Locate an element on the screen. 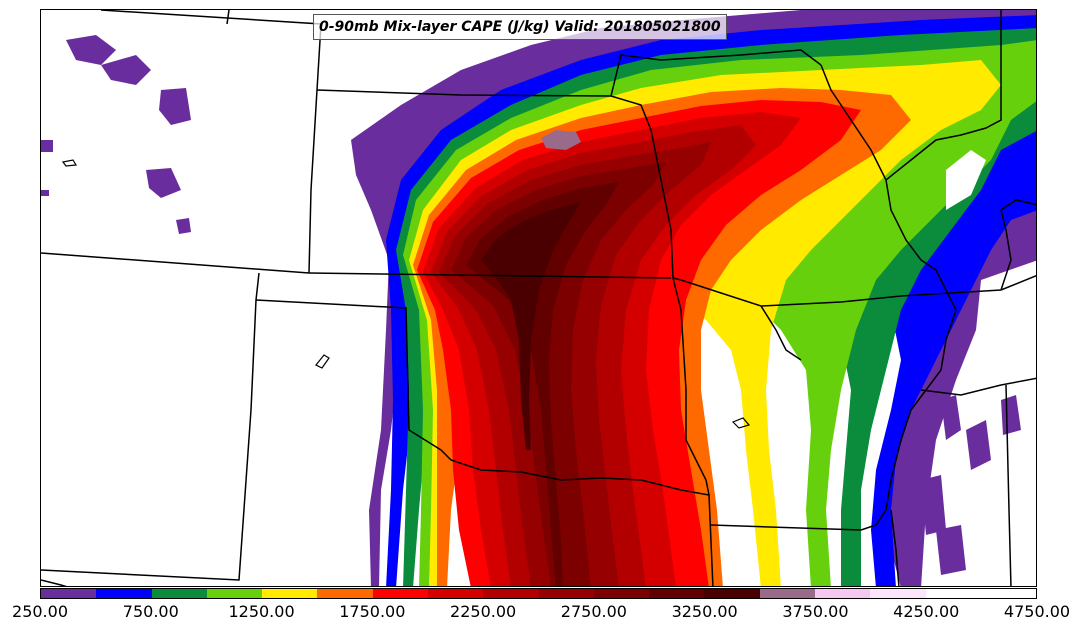 The image size is (1081, 633). colorbar-tick-label: 4250.00 is located at coordinates (926, 611).